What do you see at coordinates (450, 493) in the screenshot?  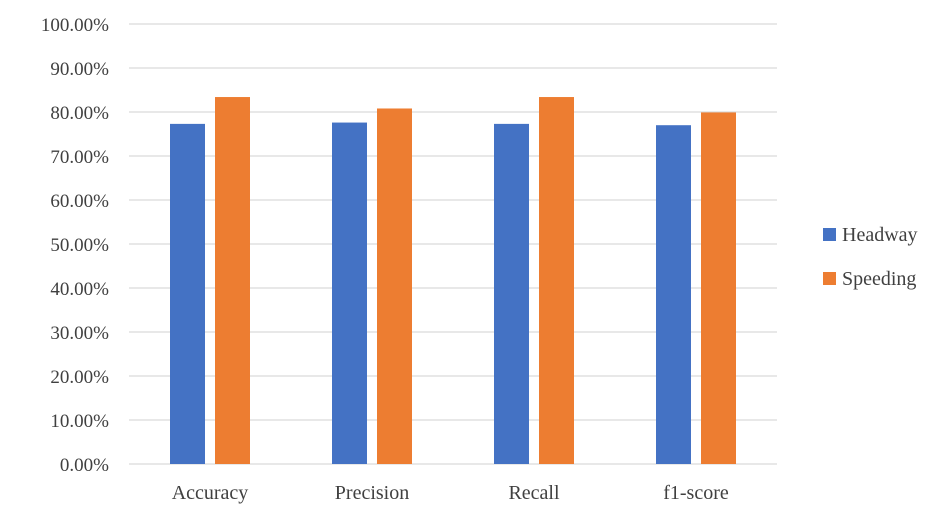 I see `x-axis-categories: Accuracy Precision Recall f1-score` at bounding box center [450, 493].